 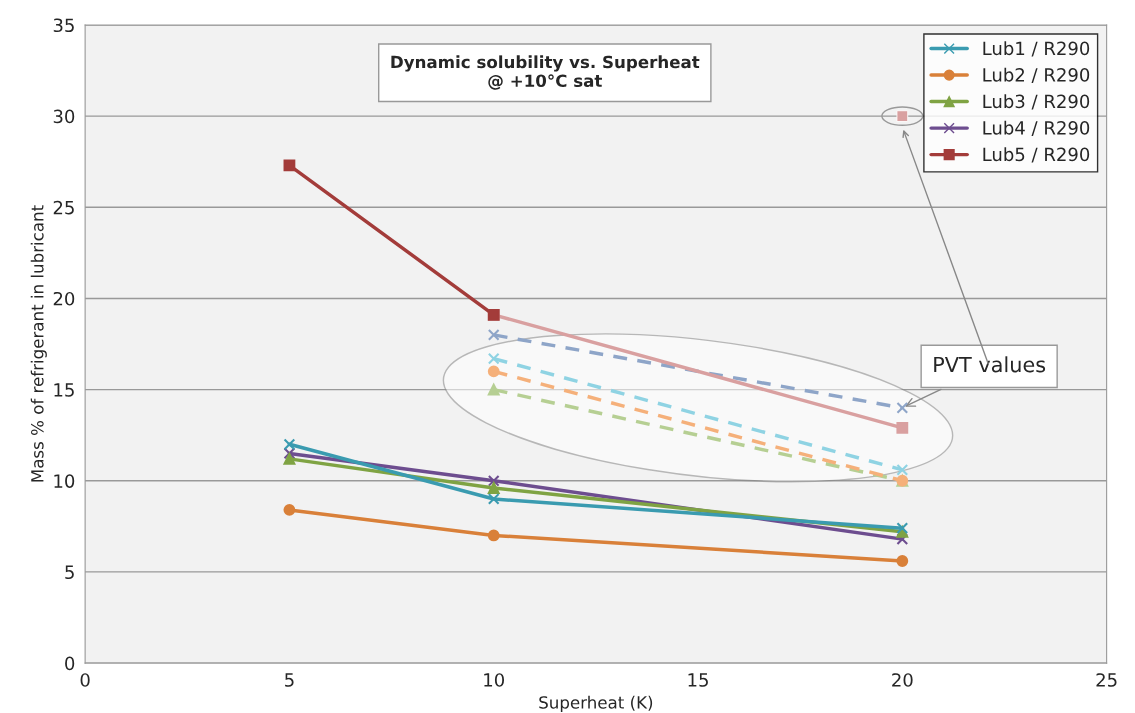 I want to click on legend-label: Lub4 / R290, so click(x=1036, y=128).